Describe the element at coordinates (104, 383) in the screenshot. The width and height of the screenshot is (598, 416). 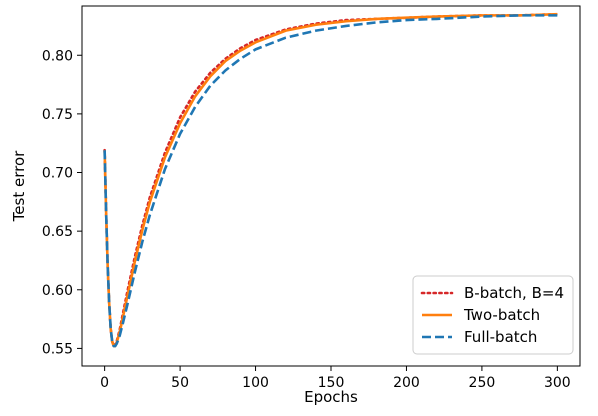
I see `x-tick-label: 0` at that location.